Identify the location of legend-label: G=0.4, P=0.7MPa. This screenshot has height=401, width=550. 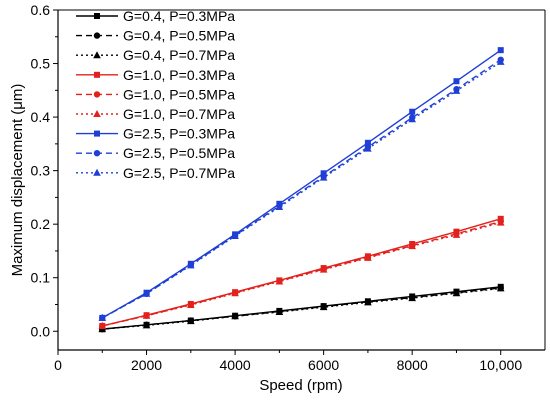
(179, 55).